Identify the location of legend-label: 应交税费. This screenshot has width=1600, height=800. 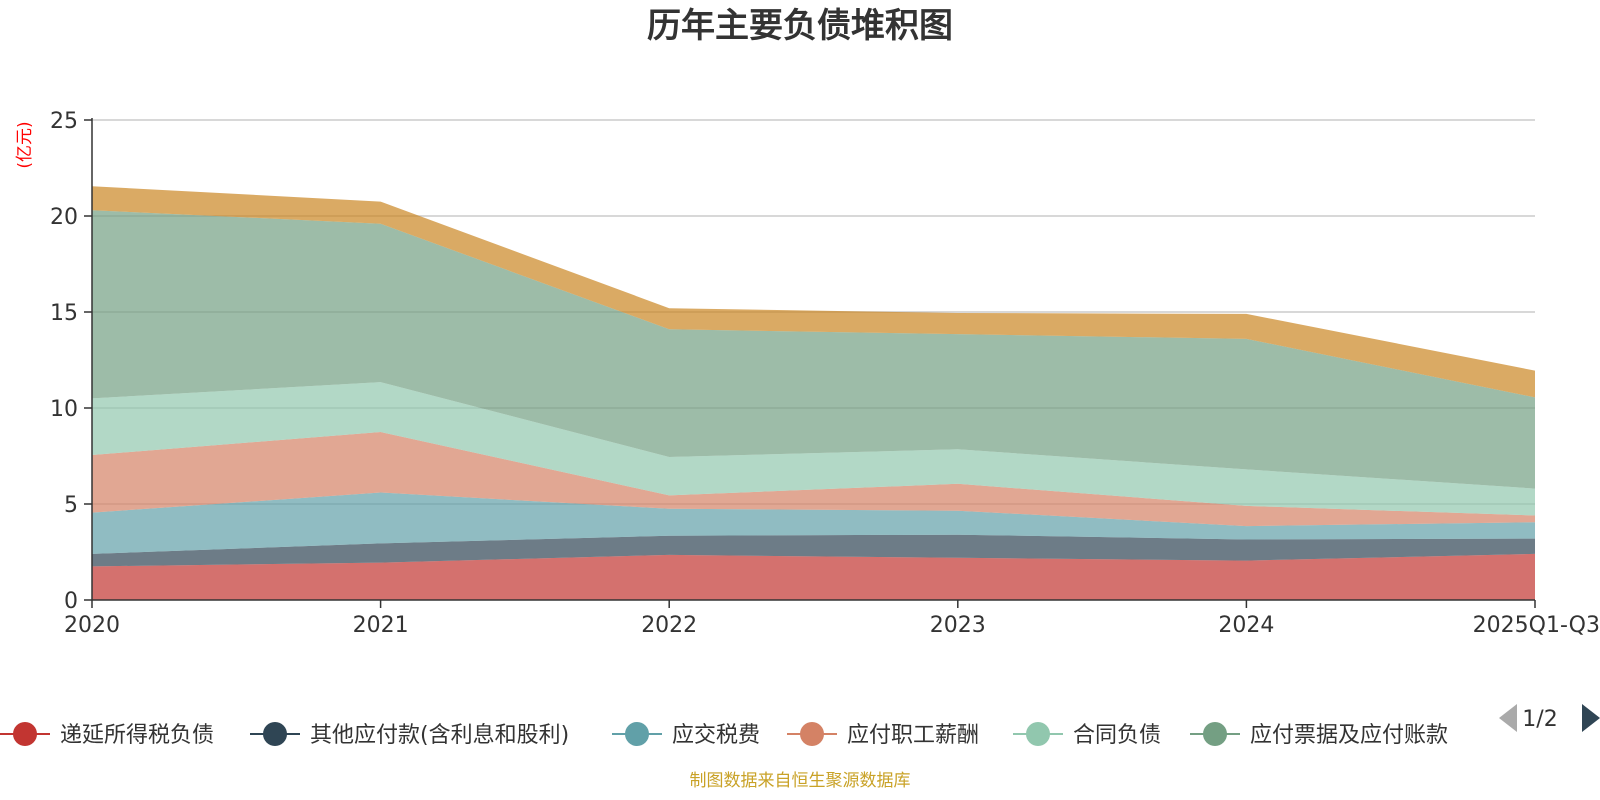
(716, 735).